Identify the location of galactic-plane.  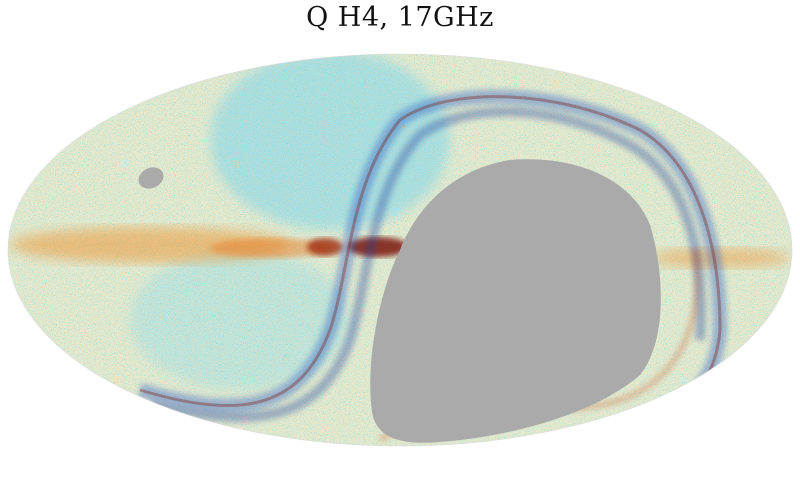
(400, 247).